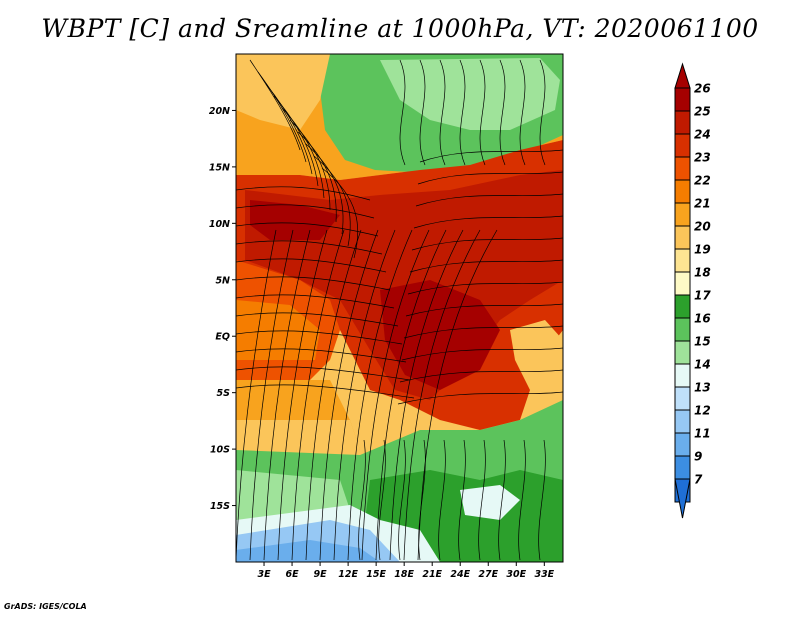  Describe the element at coordinates (702, 296) in the screenshot. I see `colorbar-label: 17` at that location.